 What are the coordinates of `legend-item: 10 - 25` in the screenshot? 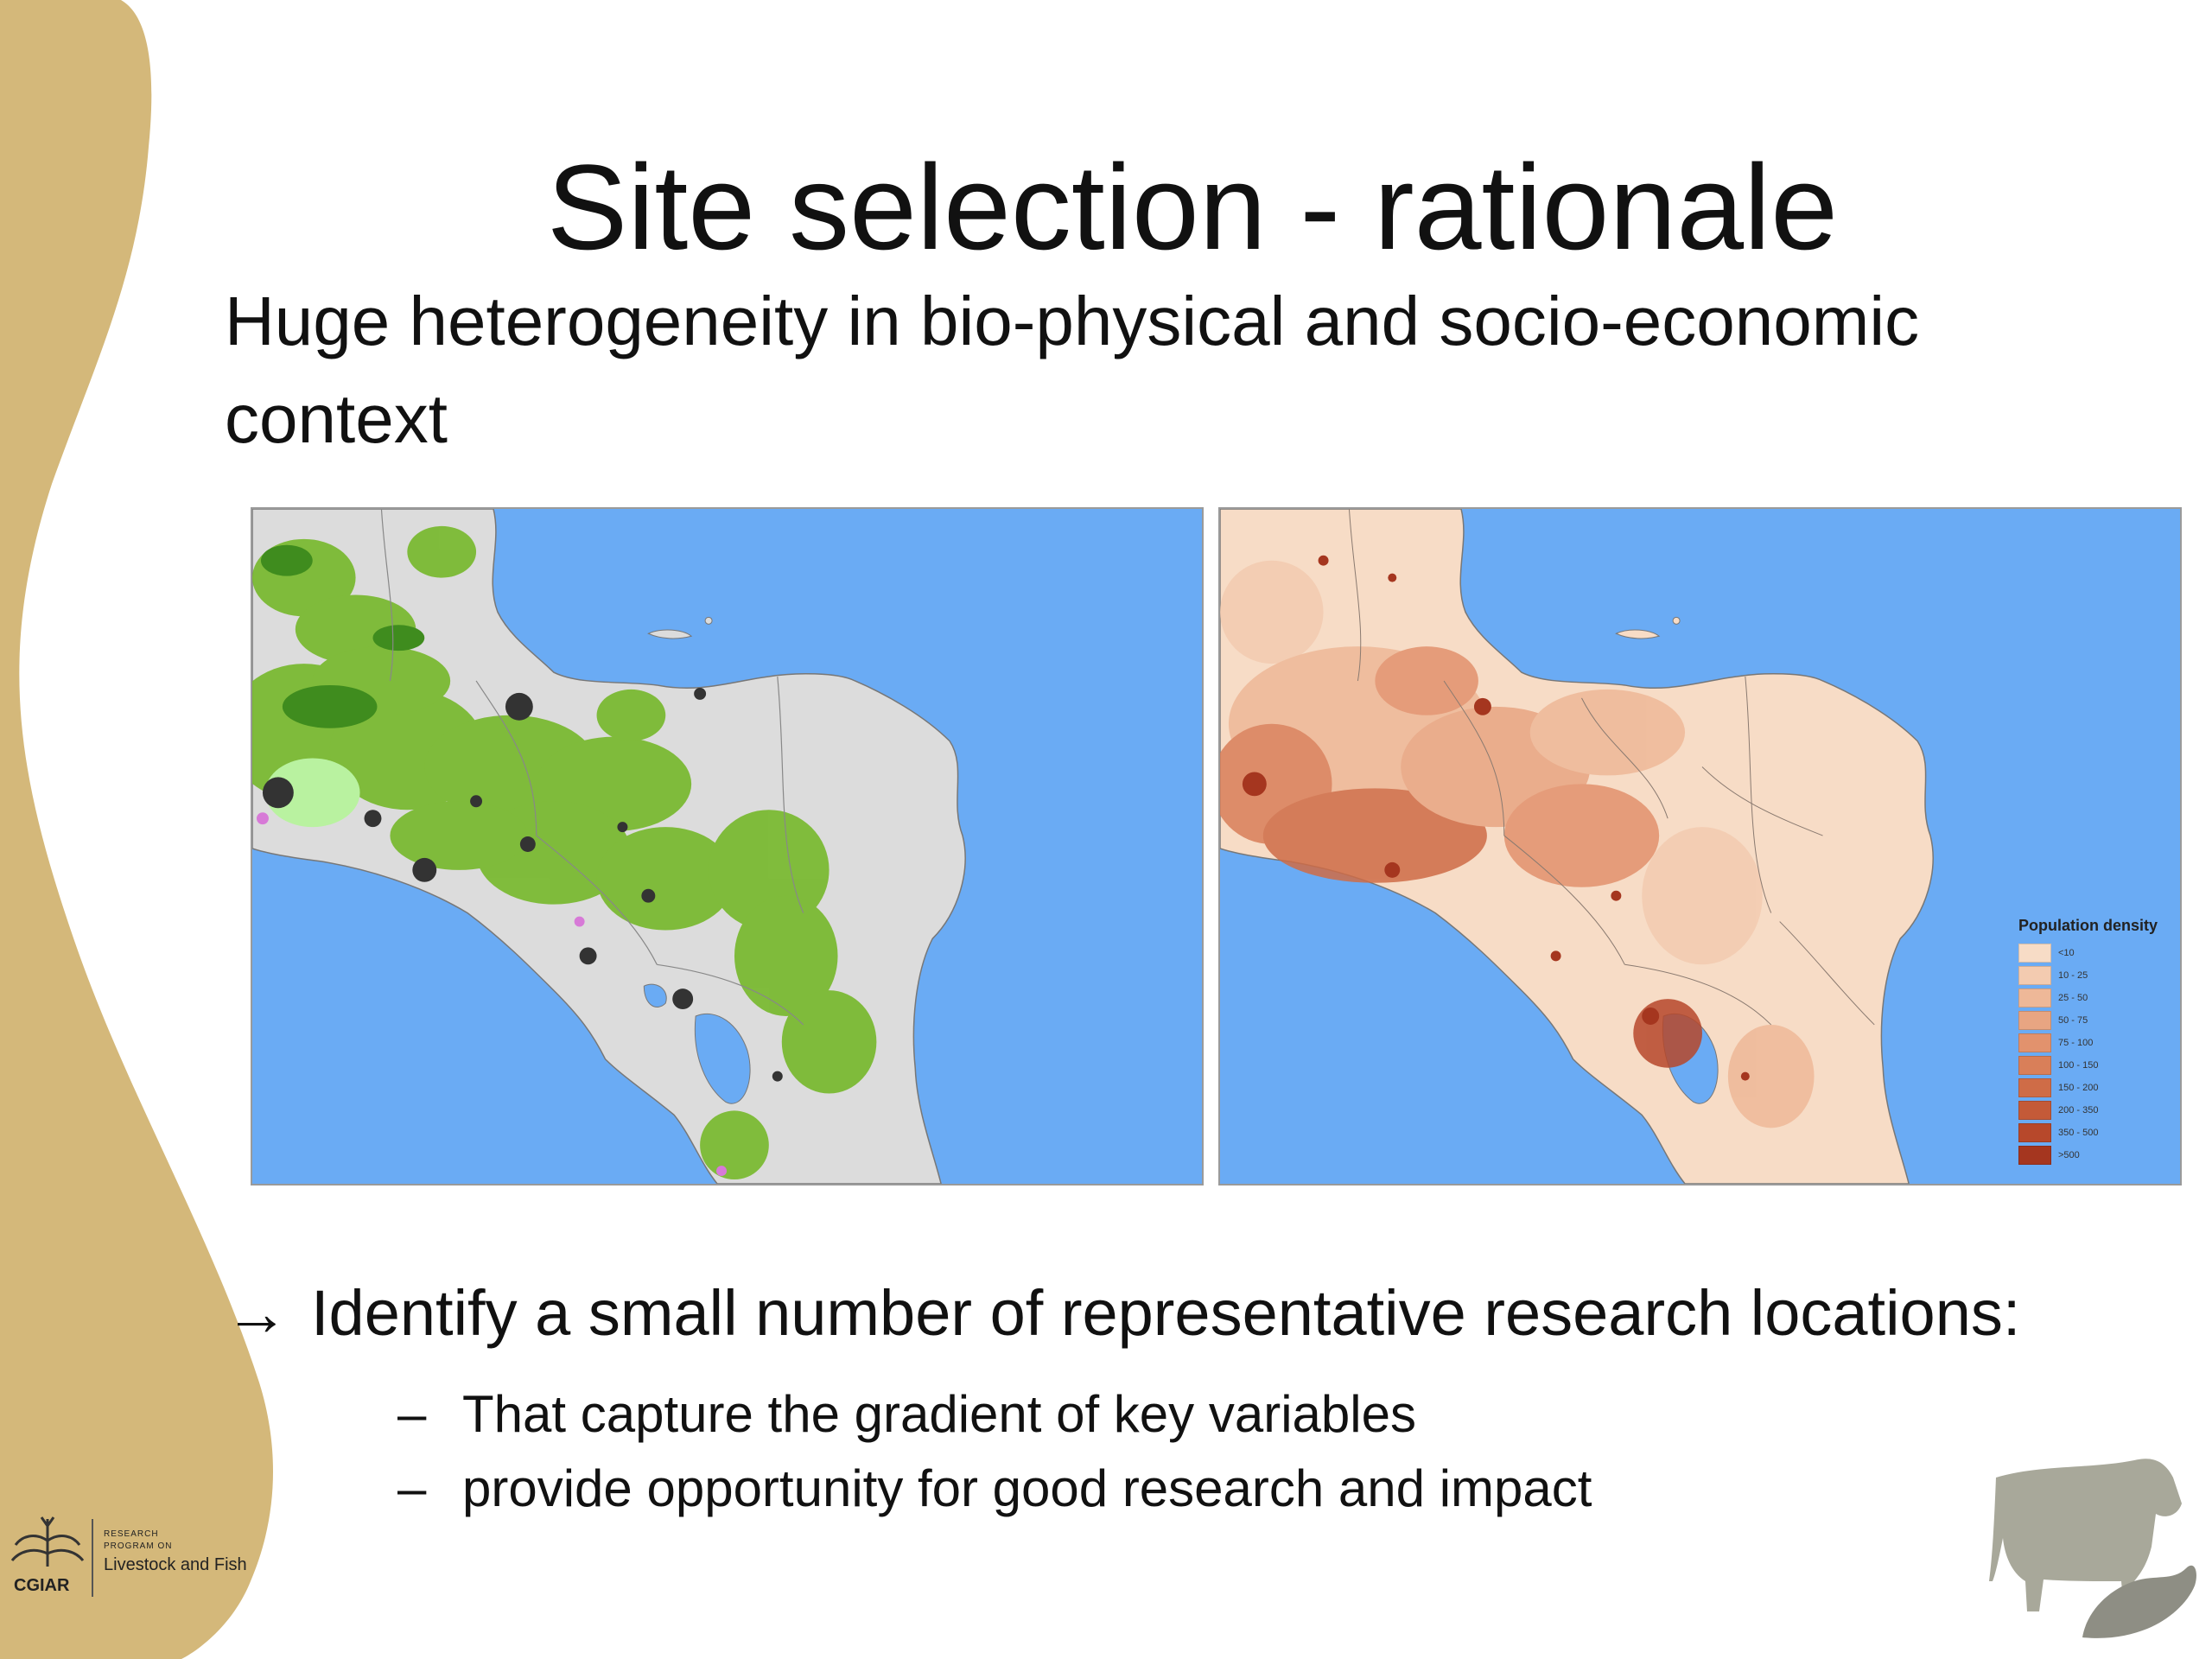 It's located at (2088, 975).